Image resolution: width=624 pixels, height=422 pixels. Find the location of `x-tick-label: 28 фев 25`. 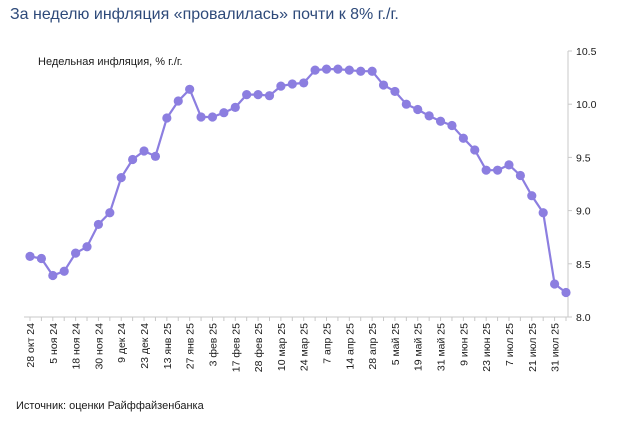

x-tick-label: 28 фев 25 is located at coordinates (259, 347).